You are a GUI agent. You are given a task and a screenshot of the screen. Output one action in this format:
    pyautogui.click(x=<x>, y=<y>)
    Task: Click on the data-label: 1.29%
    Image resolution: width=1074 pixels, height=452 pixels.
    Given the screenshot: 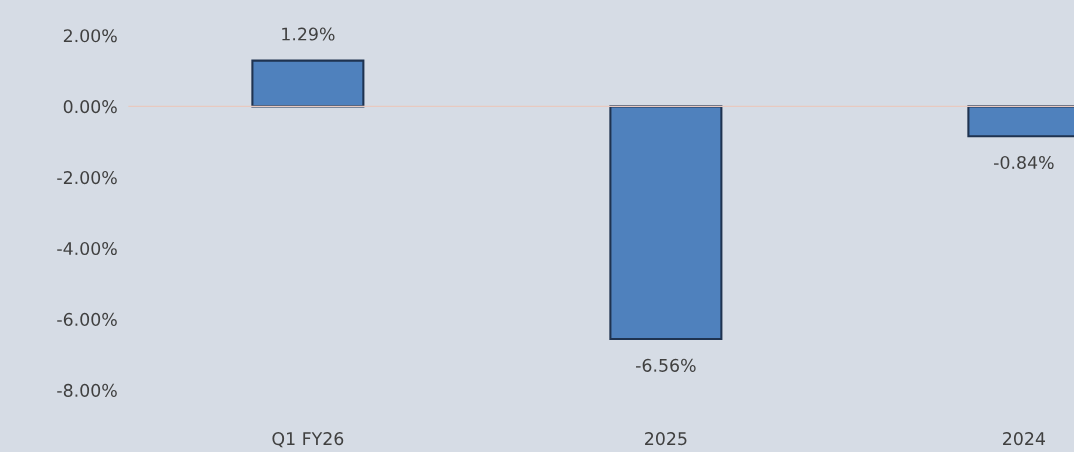 What is the action you would take?
    pyautogui.click(x=308, y=34)
    